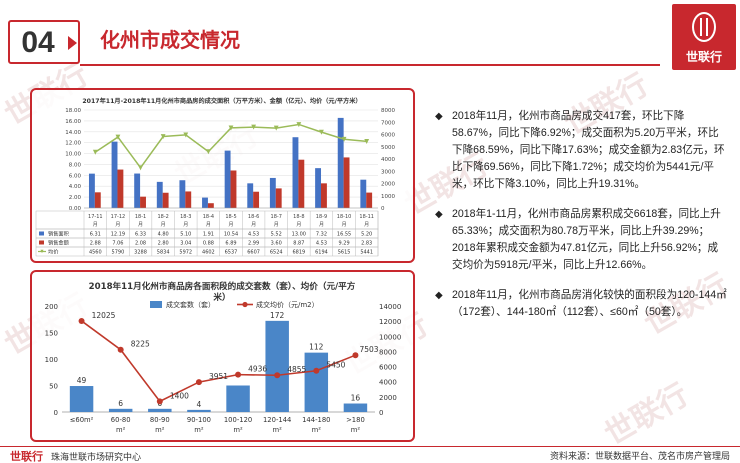 The width and height of the screenshot is (740, 463). What do you see at coordinates (185, 244) in the screenshot?
I see `table-cell: 3.04` at bounding box center [185, 244].